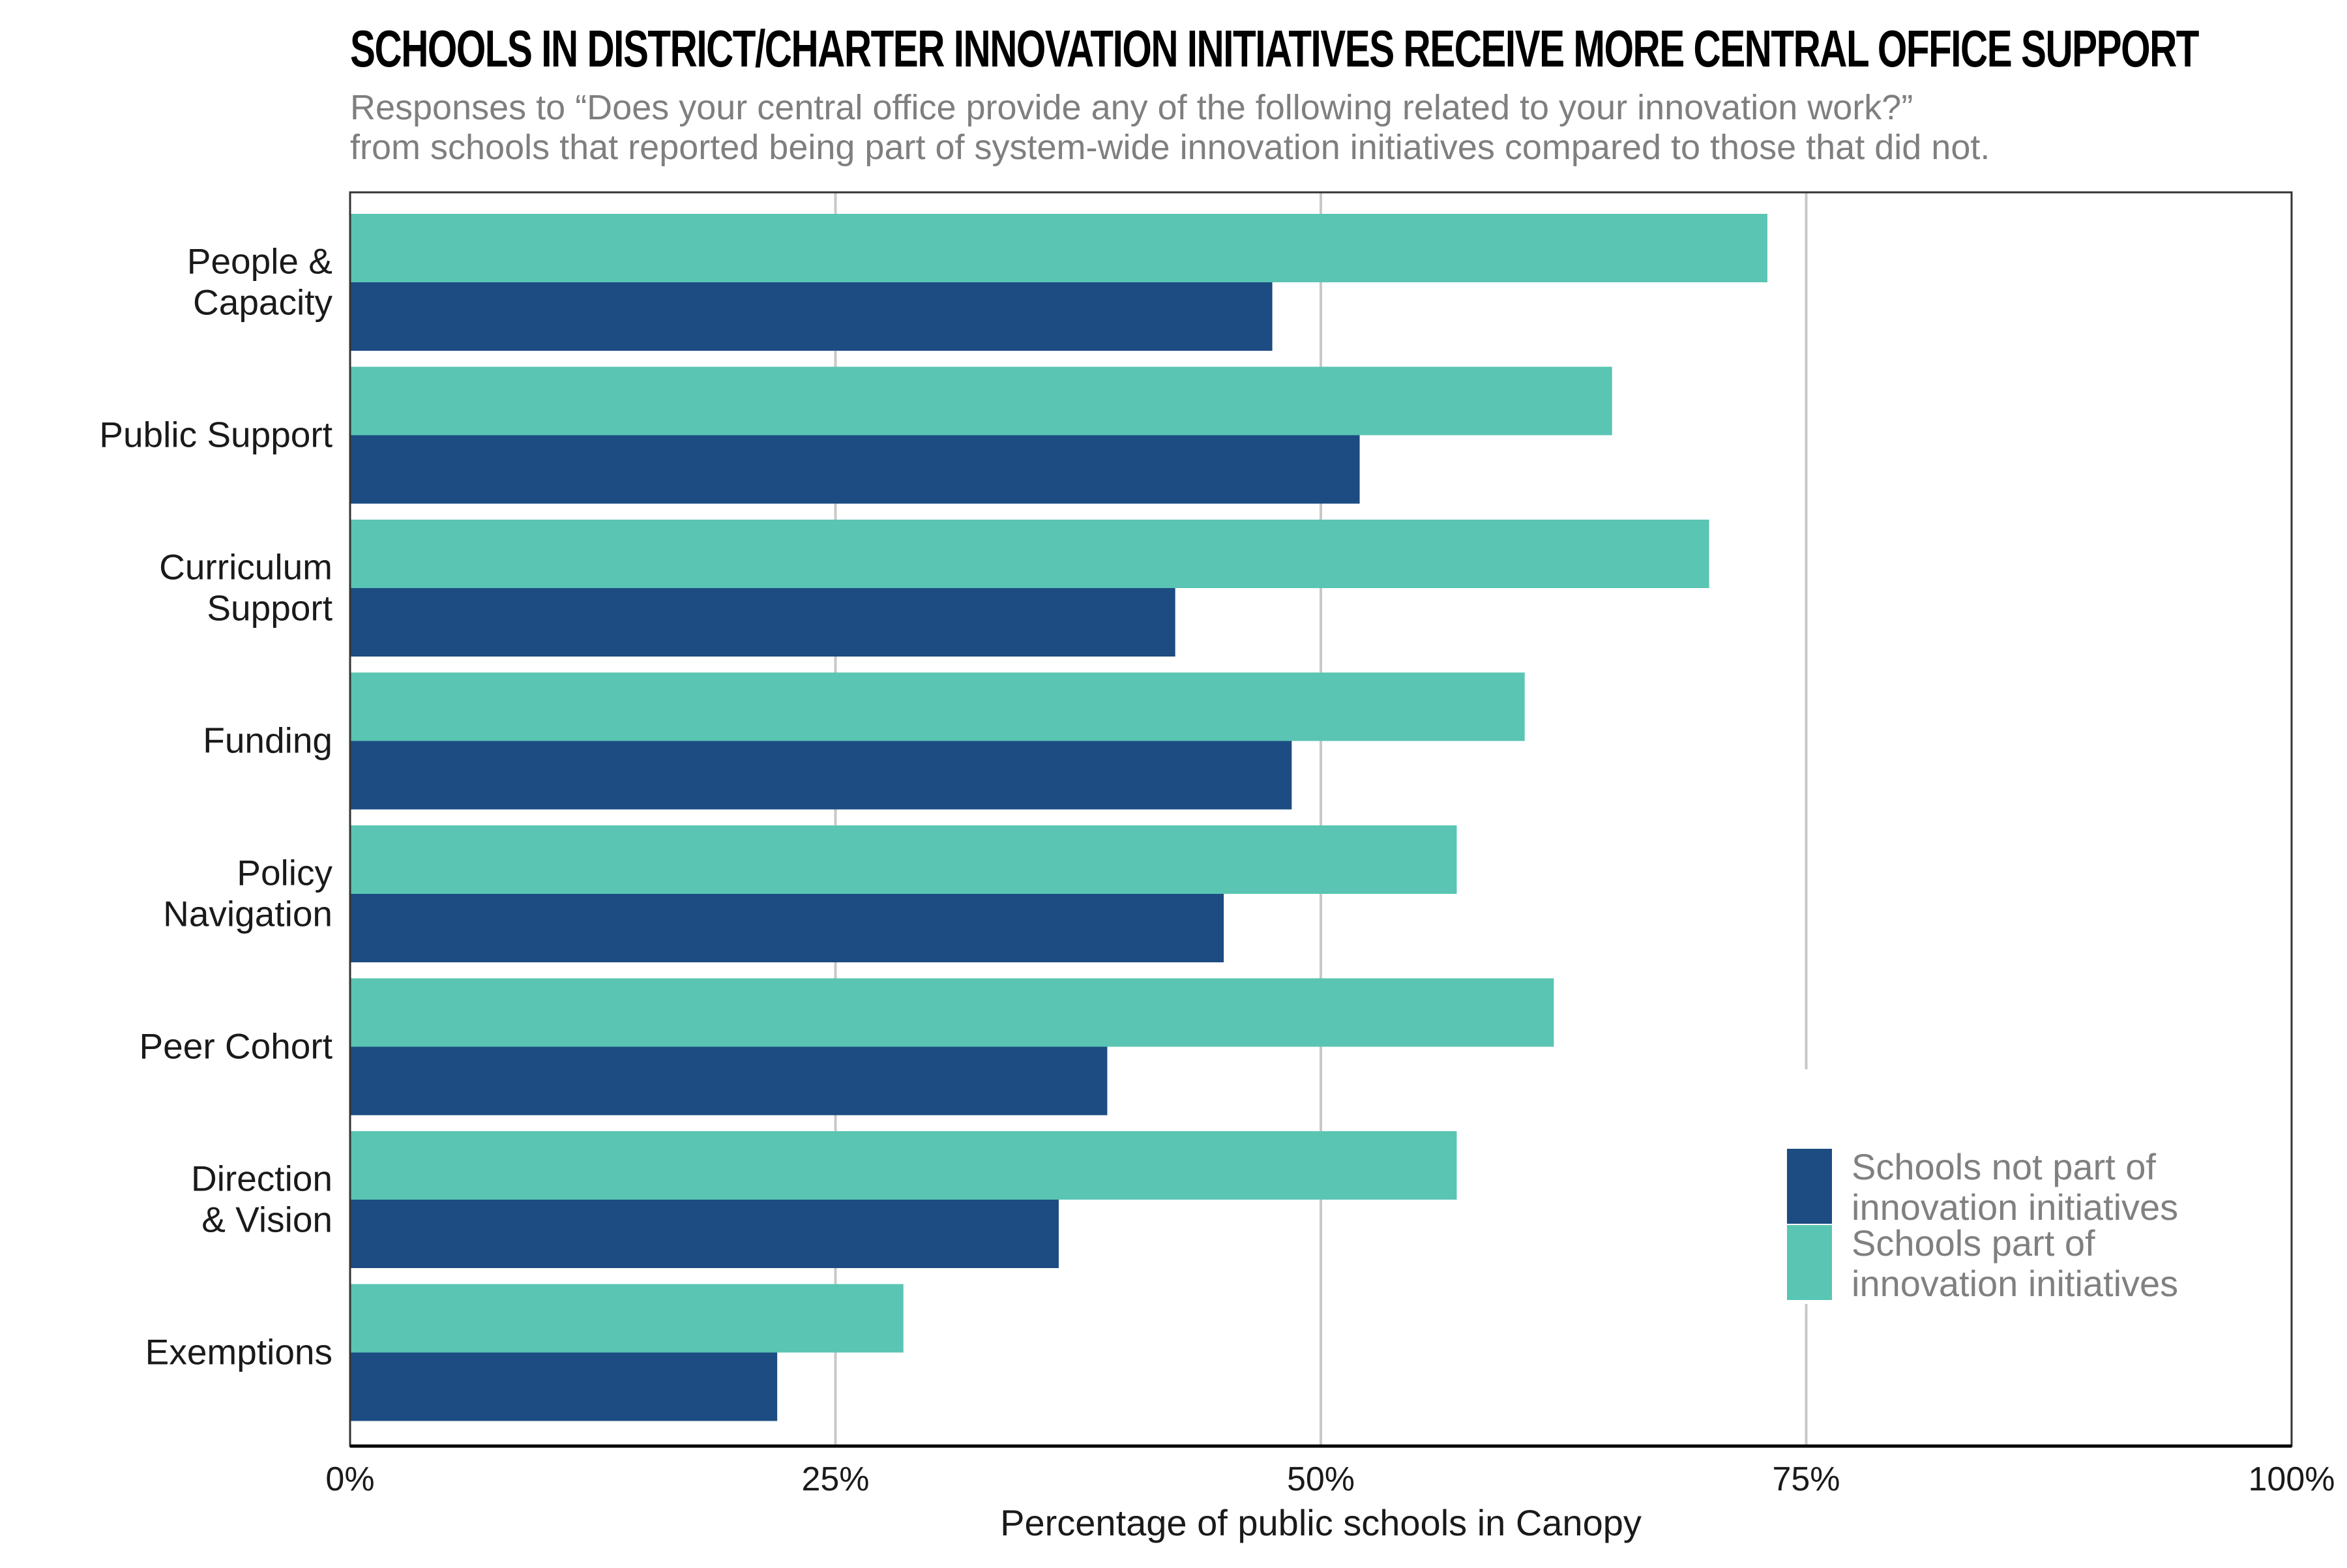 The image size is (2347, 1568). What do you see at coordinates (1806, 1479) in the screenshot?
I see `x-tick-label-75: 75%` at bounding box center [1806, 1479].